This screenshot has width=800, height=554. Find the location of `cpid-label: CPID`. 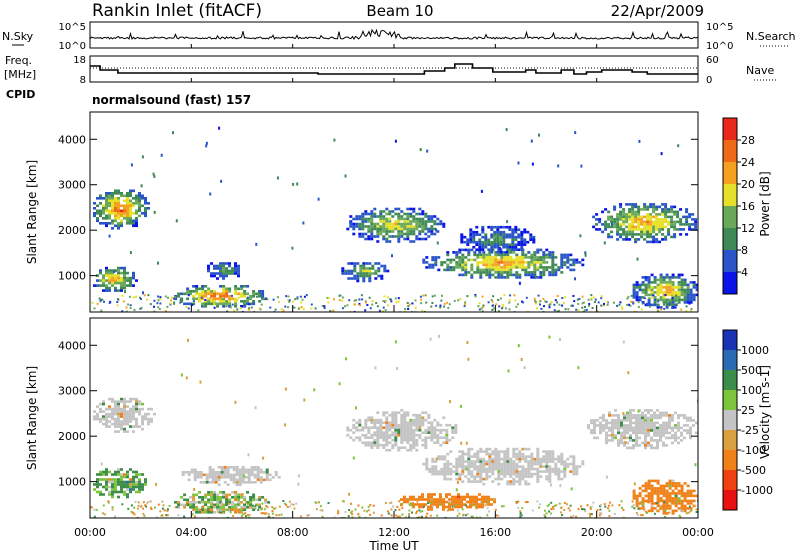

cpid-label: CPID is located at coordinates (20, 94).